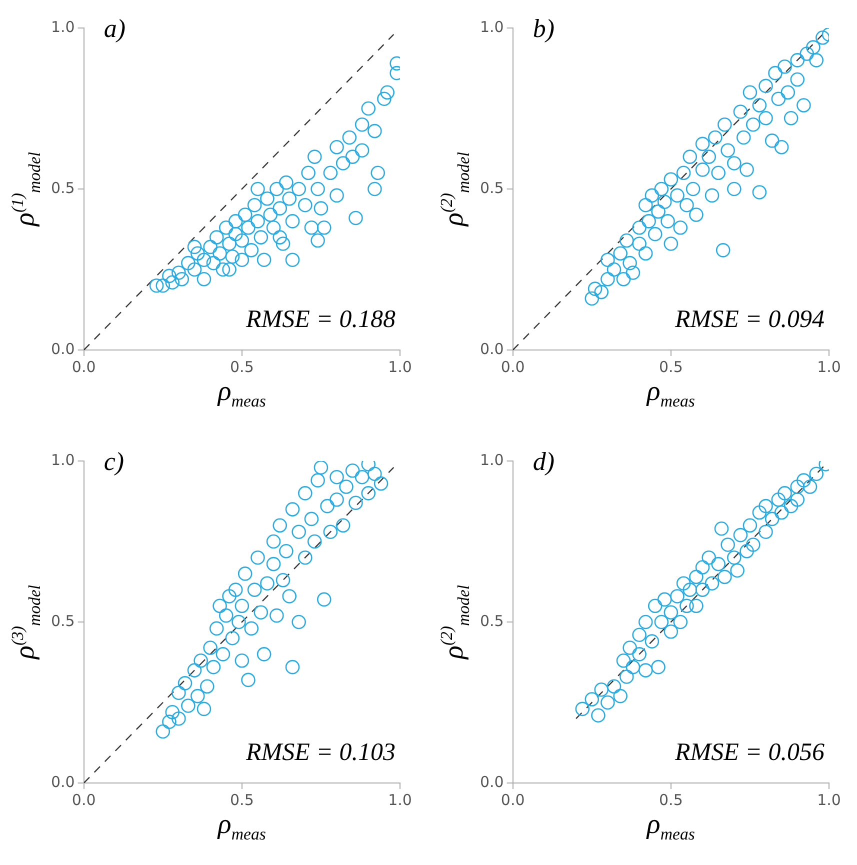 Image resolution: width=857 pixels, height=865 pixels. Describe the element at coordinates (115, 29) in the screenshot. I see `chart-title: a)` at that location.